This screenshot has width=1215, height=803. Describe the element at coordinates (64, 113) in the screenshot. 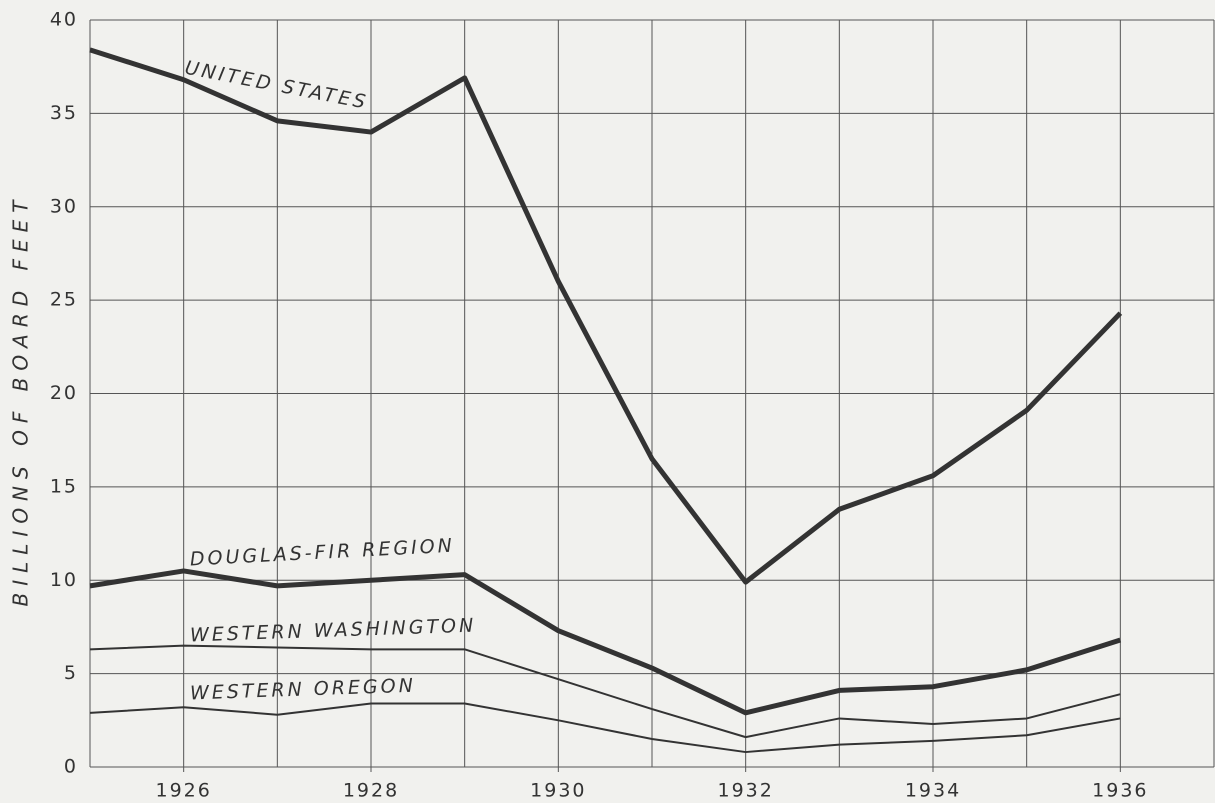

I see `y-tick-label: 35` at that location.